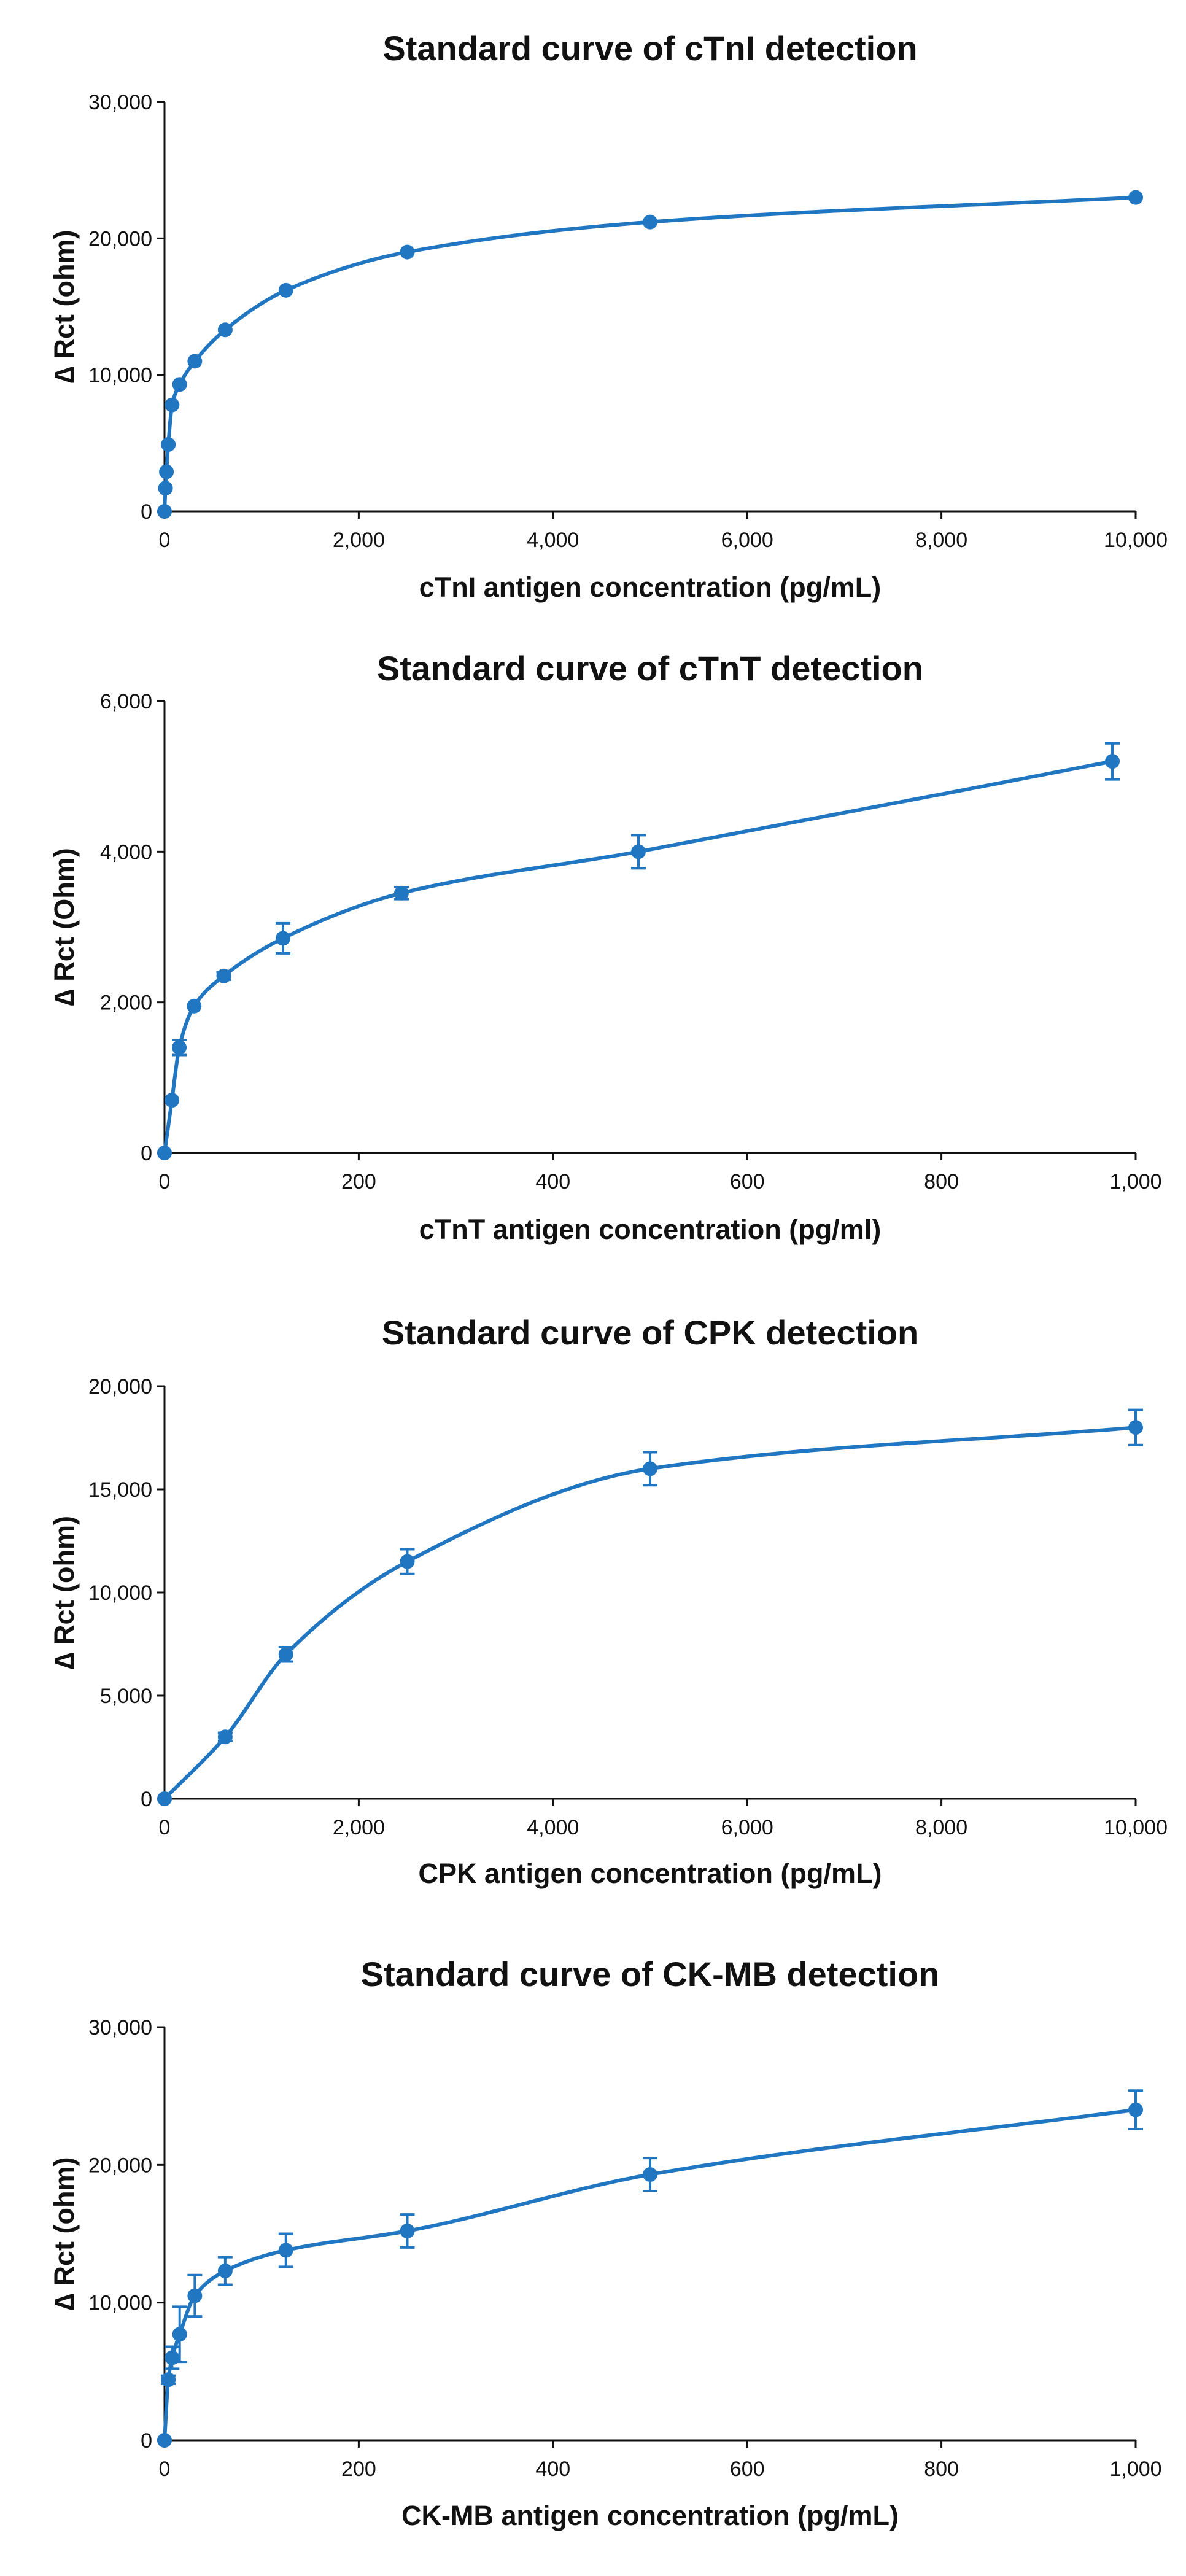 The width and height of the screenshot is (1186, 2576). Describe the element at coordinates (126, 852) in the screenshot. I see `y-tick-label: 4,000` at that location.